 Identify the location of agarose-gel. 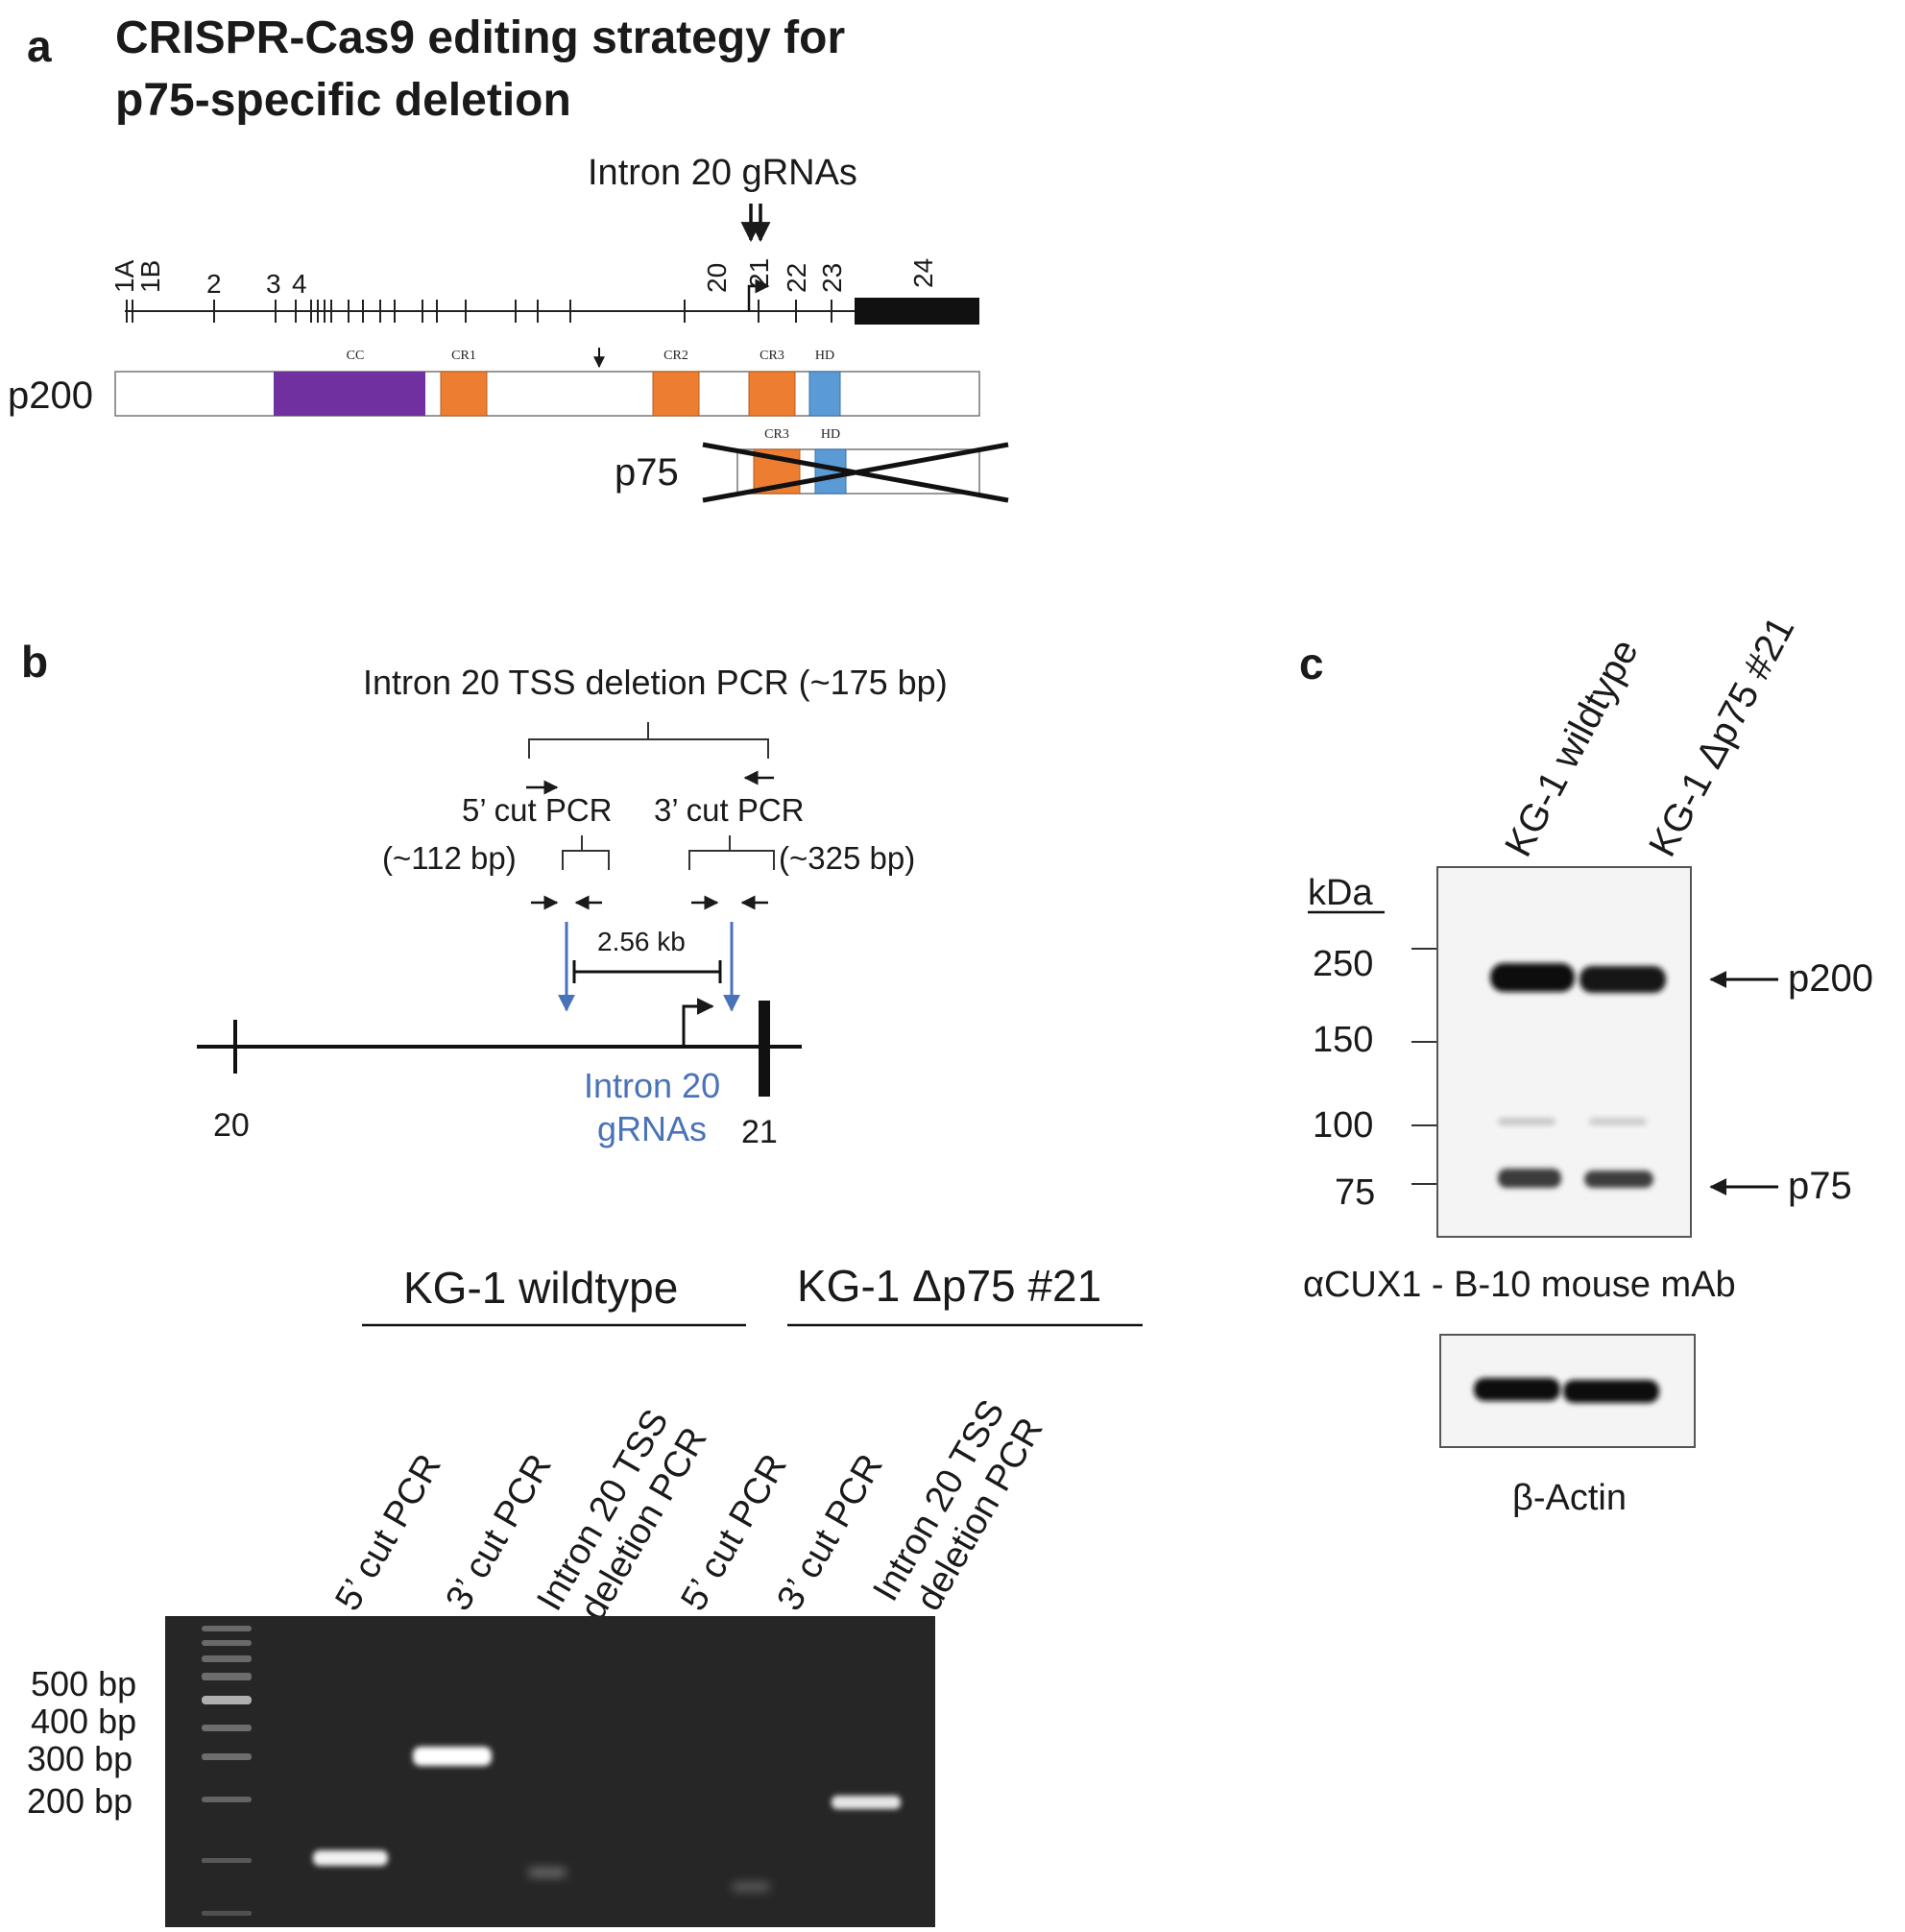
(550, 1771).